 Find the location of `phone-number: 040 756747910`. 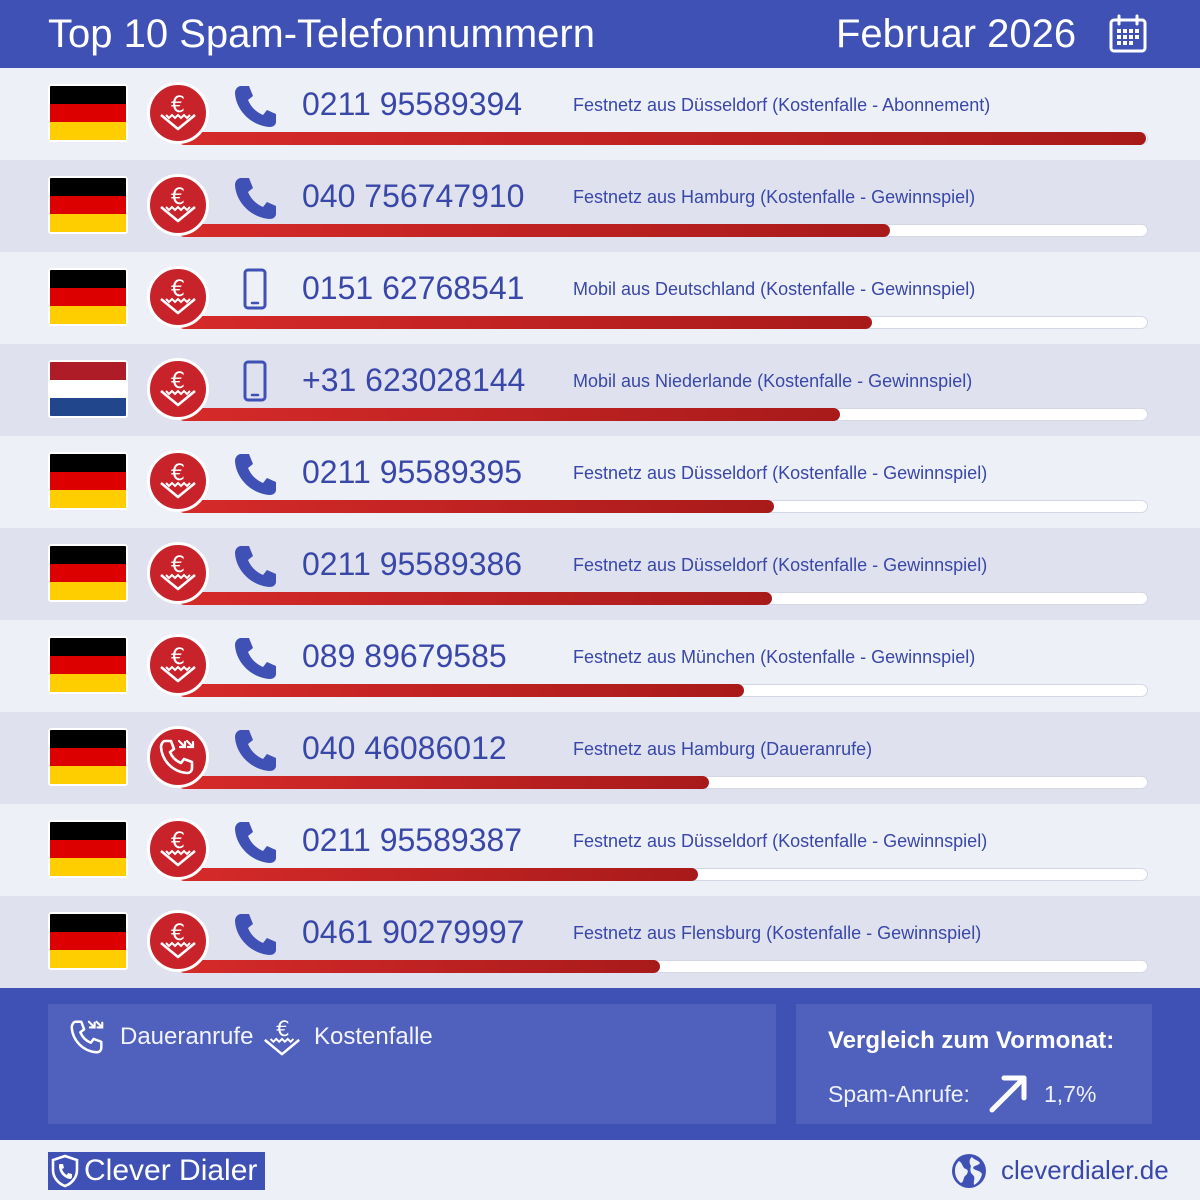

phone-number: 040 756747910 is located at coordinates (413, 196).